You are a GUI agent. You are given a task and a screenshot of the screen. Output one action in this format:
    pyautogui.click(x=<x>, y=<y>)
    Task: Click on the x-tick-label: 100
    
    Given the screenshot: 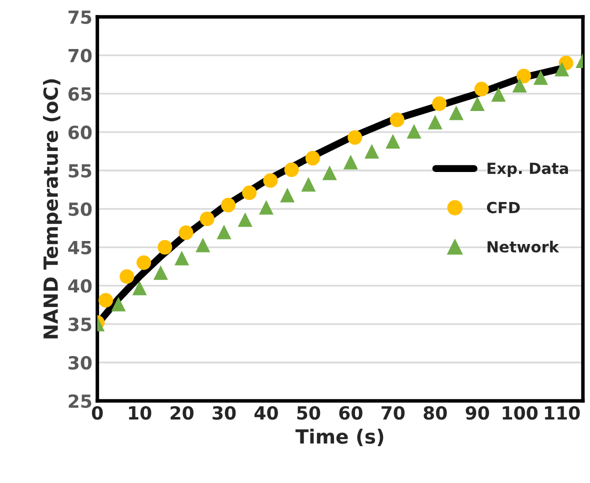 What is the action you would take?
    pyautogui.click(x=520, y=413)
    